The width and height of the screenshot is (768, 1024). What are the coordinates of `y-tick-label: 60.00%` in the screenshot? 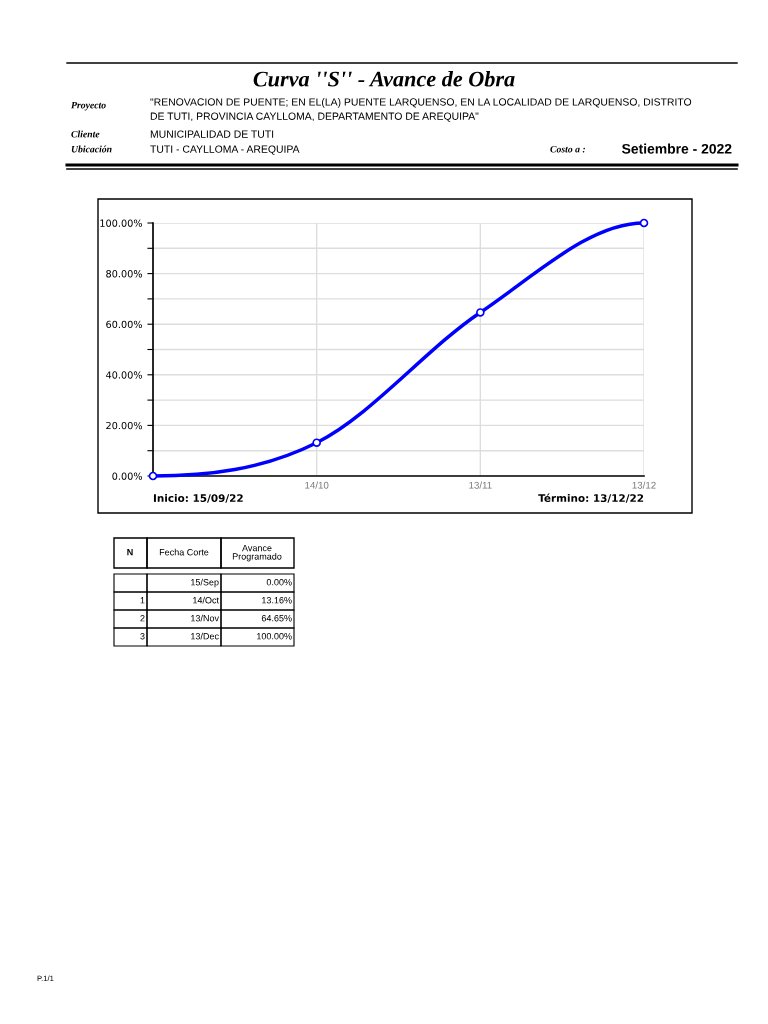 It's located at (124, 324).